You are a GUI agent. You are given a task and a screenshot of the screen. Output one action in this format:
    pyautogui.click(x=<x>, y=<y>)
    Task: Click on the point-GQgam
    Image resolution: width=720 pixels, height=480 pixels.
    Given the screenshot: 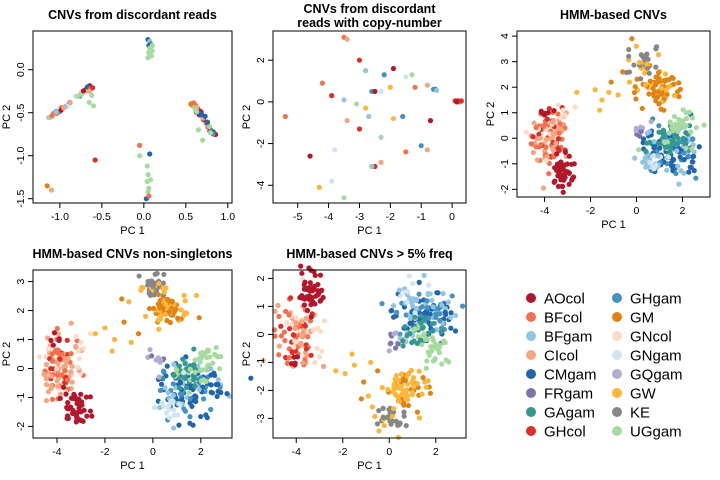 What is the action you would take?
    pyautogui.click(x=161, y=359)
    